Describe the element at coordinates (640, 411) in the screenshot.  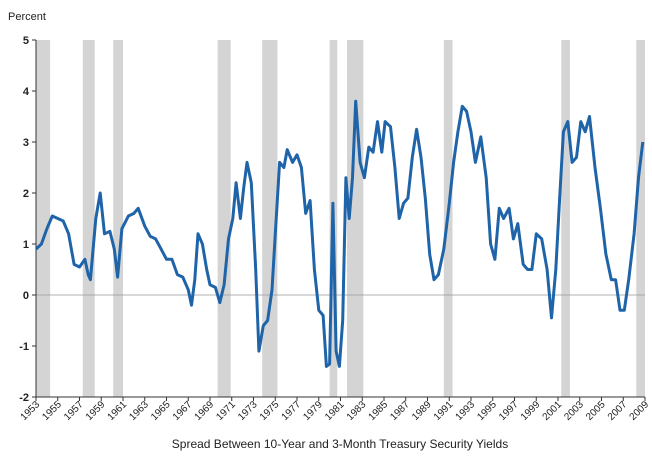
I see `x-tick-label: 2009` at that location.